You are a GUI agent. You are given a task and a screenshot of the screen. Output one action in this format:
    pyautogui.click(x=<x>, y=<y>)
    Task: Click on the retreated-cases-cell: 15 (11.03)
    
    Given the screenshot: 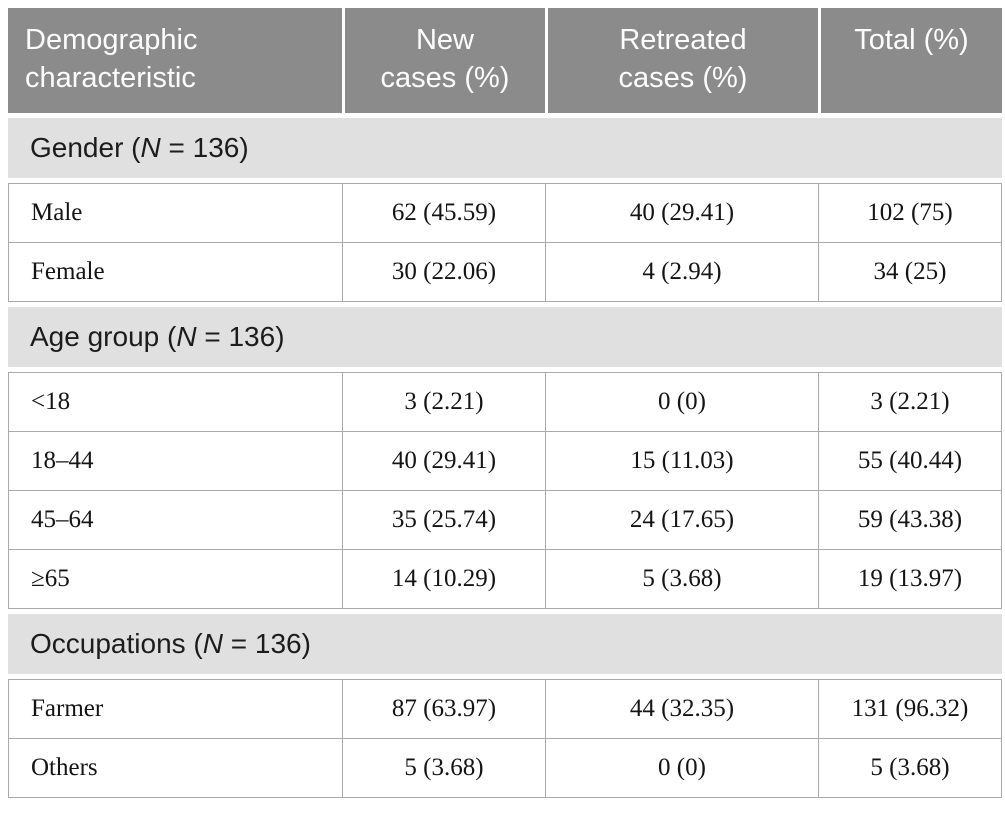 What is the action you would take?
    pyautogui.click(x=681, y=461)
    